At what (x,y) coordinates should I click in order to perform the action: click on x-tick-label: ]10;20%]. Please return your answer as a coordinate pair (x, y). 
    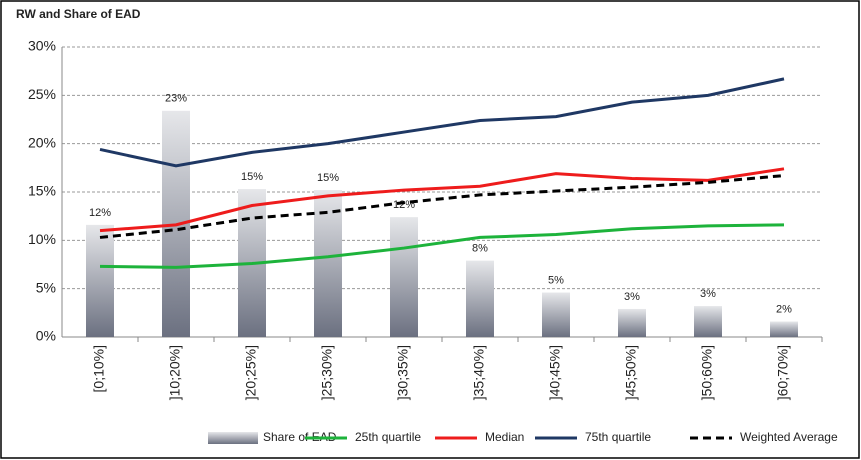
    Looking at the image, I should click on (175, 372).